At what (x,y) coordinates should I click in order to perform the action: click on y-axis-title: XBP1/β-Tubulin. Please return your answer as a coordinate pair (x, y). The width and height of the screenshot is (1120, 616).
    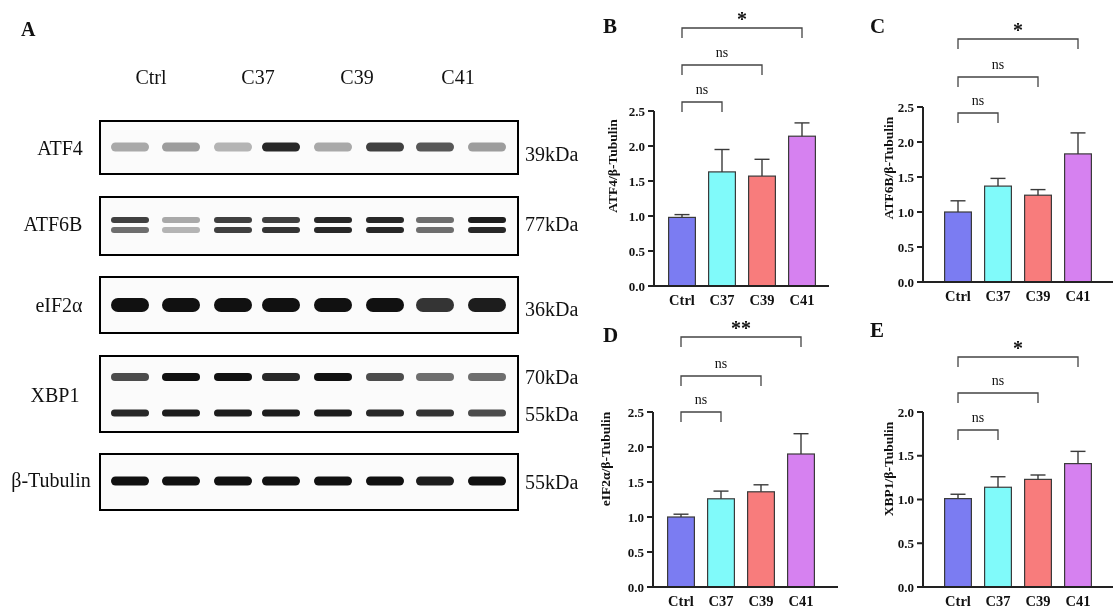
    Looking at the image, I should click on (888, 469).